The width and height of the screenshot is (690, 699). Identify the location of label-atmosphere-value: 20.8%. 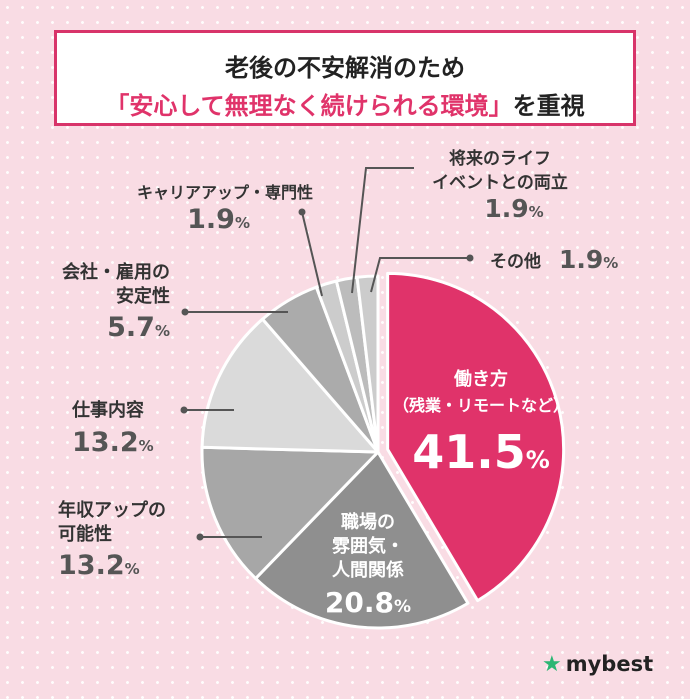
(368, 602).